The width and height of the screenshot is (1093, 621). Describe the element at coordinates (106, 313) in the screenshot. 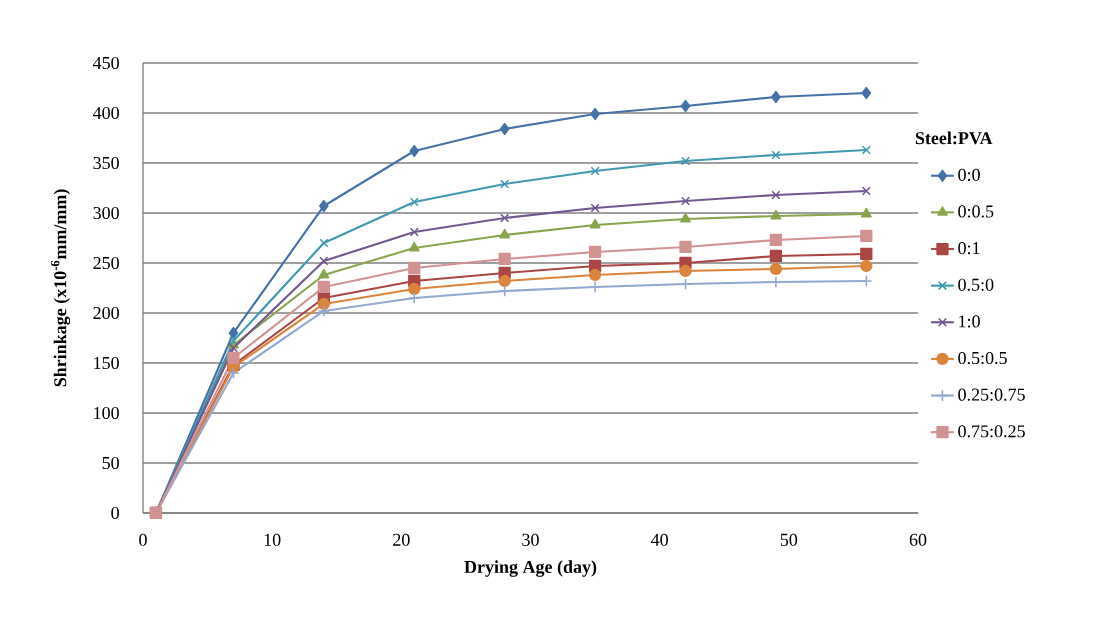

I see `y-tick-label: 200` at that location.